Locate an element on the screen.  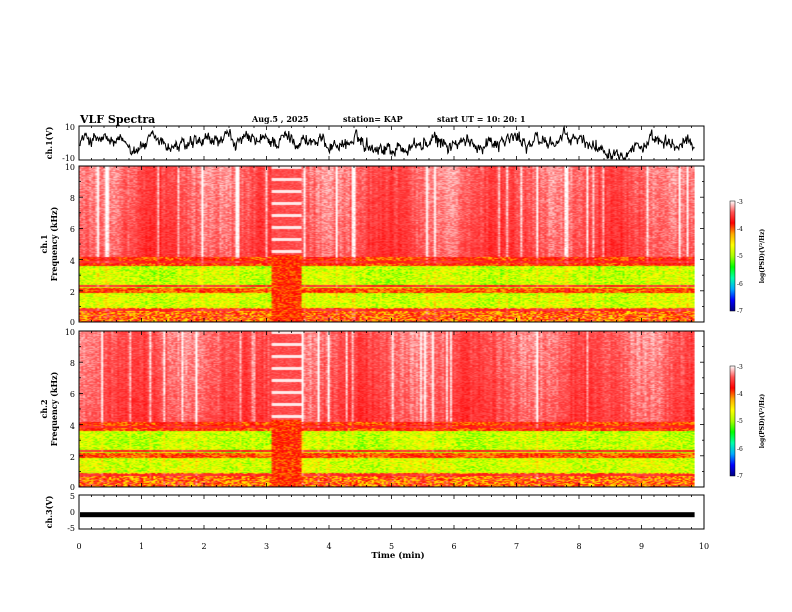
xtick-label-6: 6 is located at coordinates (453, 546).